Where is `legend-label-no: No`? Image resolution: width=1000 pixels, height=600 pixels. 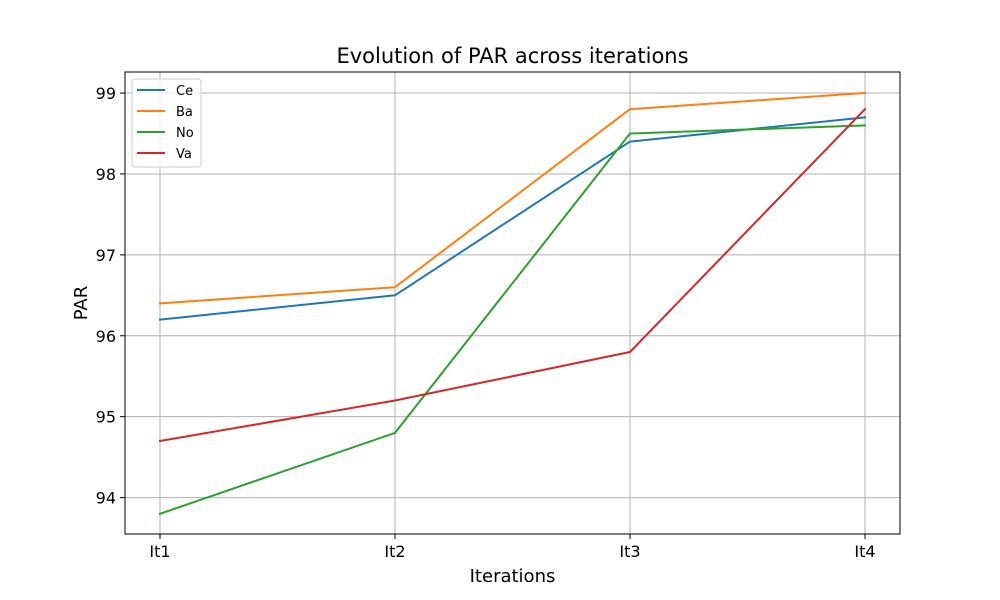 legend-label-no: No is located at coordinates (185, 133).